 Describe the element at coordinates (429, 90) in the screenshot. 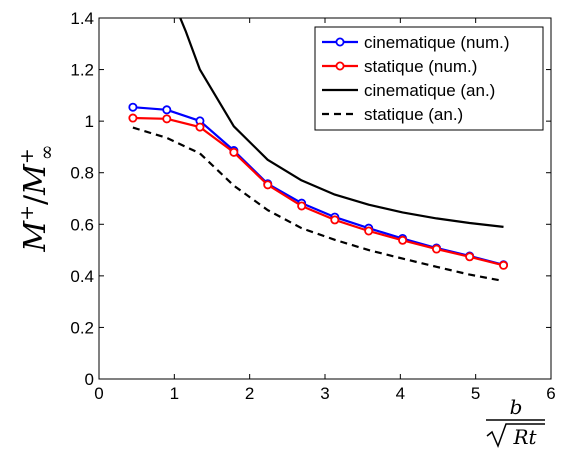

I see `legend-label: cinematique (an.)` at that location.